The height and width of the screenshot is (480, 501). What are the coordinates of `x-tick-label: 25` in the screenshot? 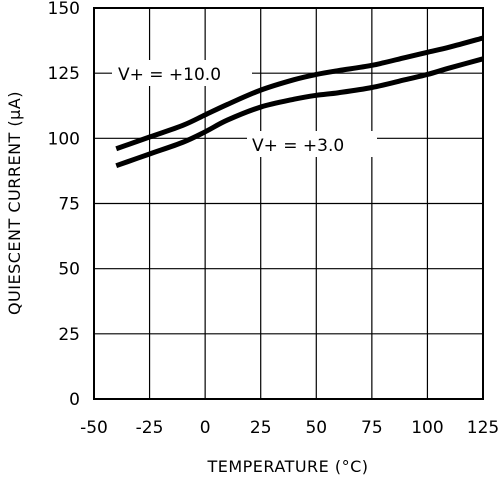 It's located at (261, 428).